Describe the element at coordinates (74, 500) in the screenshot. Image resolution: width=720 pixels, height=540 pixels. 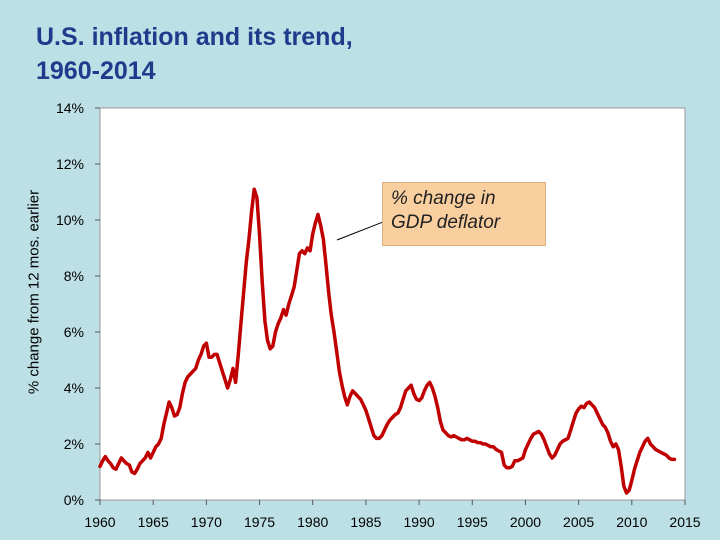
I see `y-tick-label: 0%` at that location.